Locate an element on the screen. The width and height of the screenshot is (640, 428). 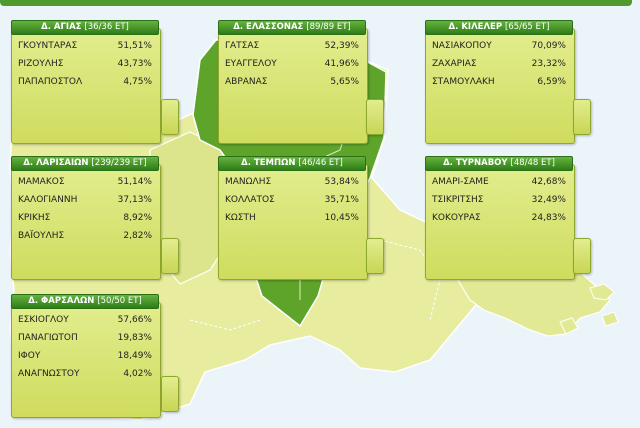
candidate-row: ΚΟΚΟΥΡΑΣ 24,83% is located at coordinates (499, 218).